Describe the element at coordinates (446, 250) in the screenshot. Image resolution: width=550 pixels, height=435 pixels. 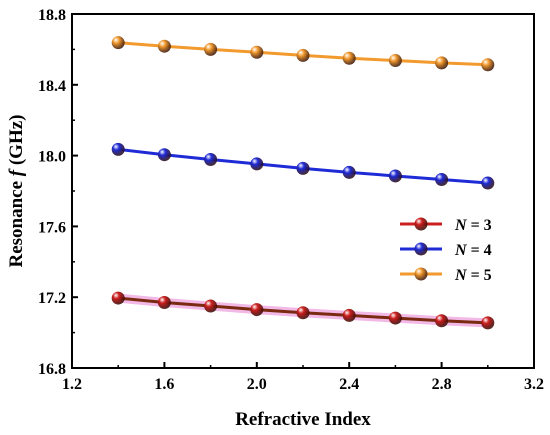
I see `legend: N = 3N = 4N = 5` at that location.